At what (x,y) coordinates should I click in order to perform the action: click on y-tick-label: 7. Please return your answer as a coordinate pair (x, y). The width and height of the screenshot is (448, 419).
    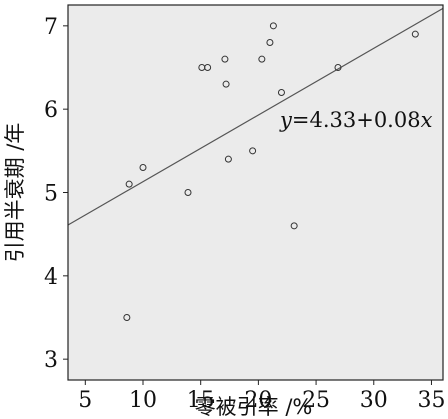
    Looking at the image, I should click on (51, 27).